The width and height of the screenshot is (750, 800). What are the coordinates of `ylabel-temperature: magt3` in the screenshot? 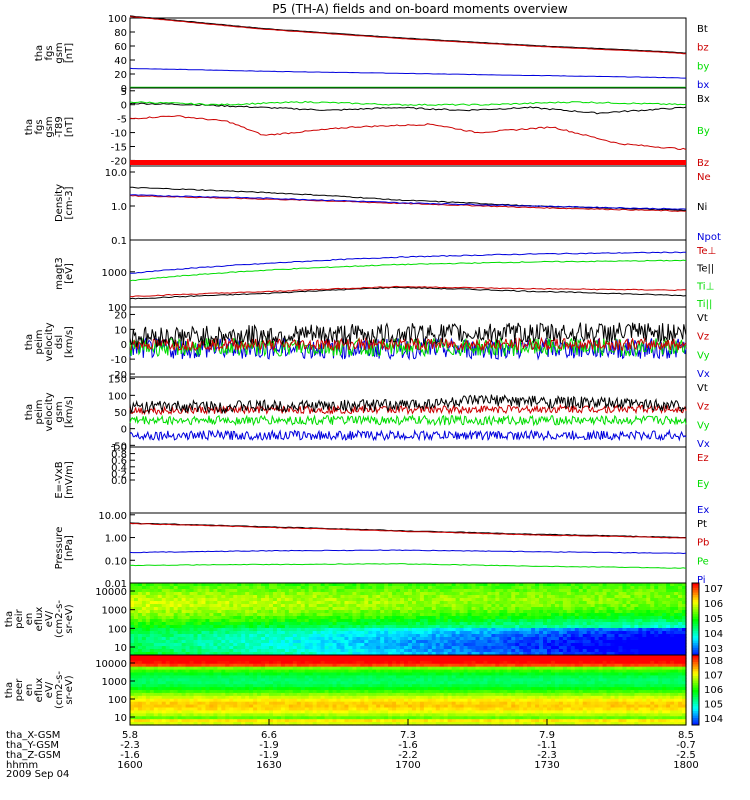 It's located at (59, 273).